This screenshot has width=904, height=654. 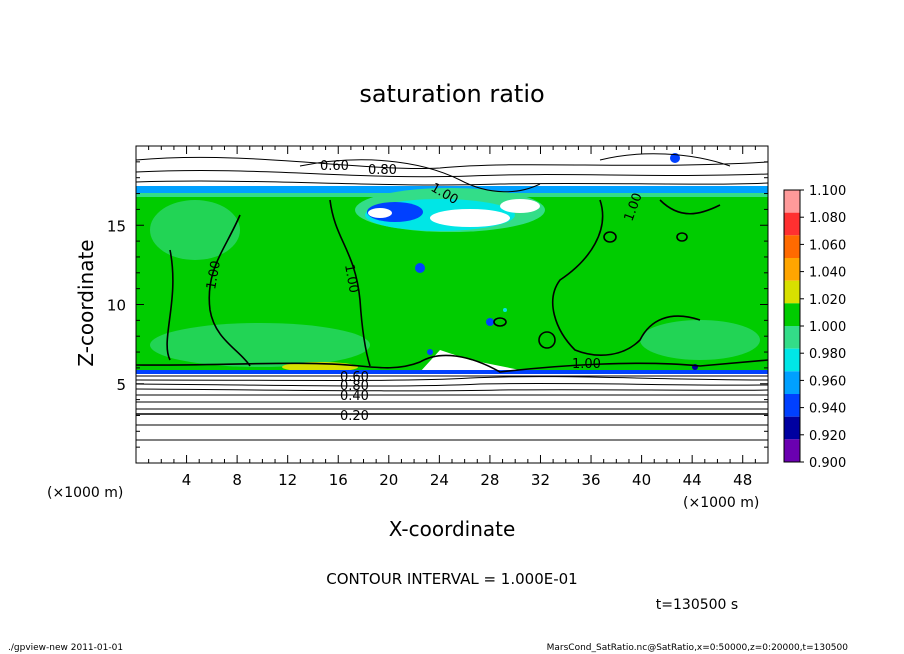 I want to click on x-tick-label: 12, so click(x=287, y=480).